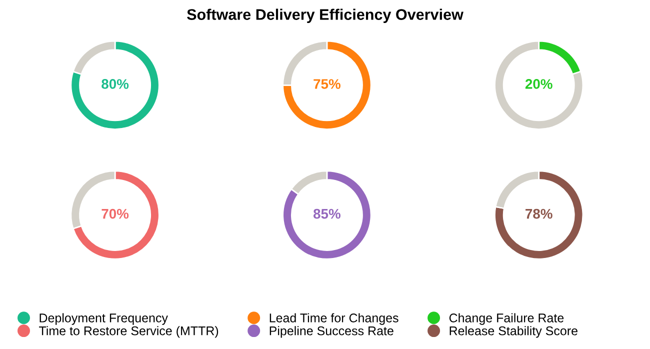  What do you see at coordinates (506, 319) in the screenshot?
I see `legend-label: Change Failure Rate` at bounding box center [506, 319].